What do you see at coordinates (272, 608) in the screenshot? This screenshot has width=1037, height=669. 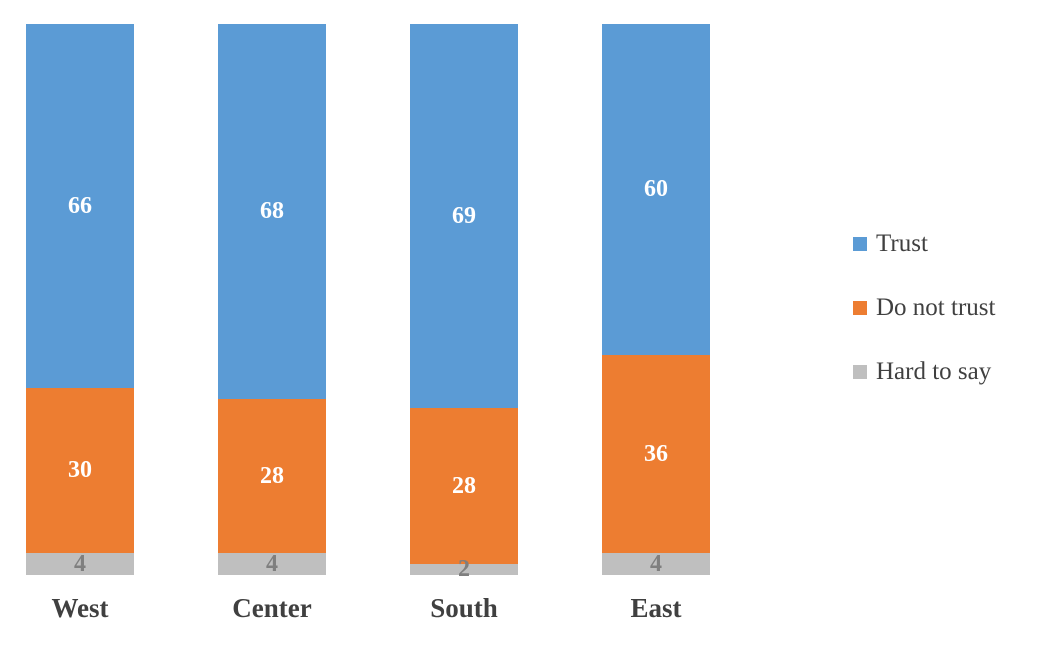 I see `category-label-center: Center` at bounding box center [272, 608].